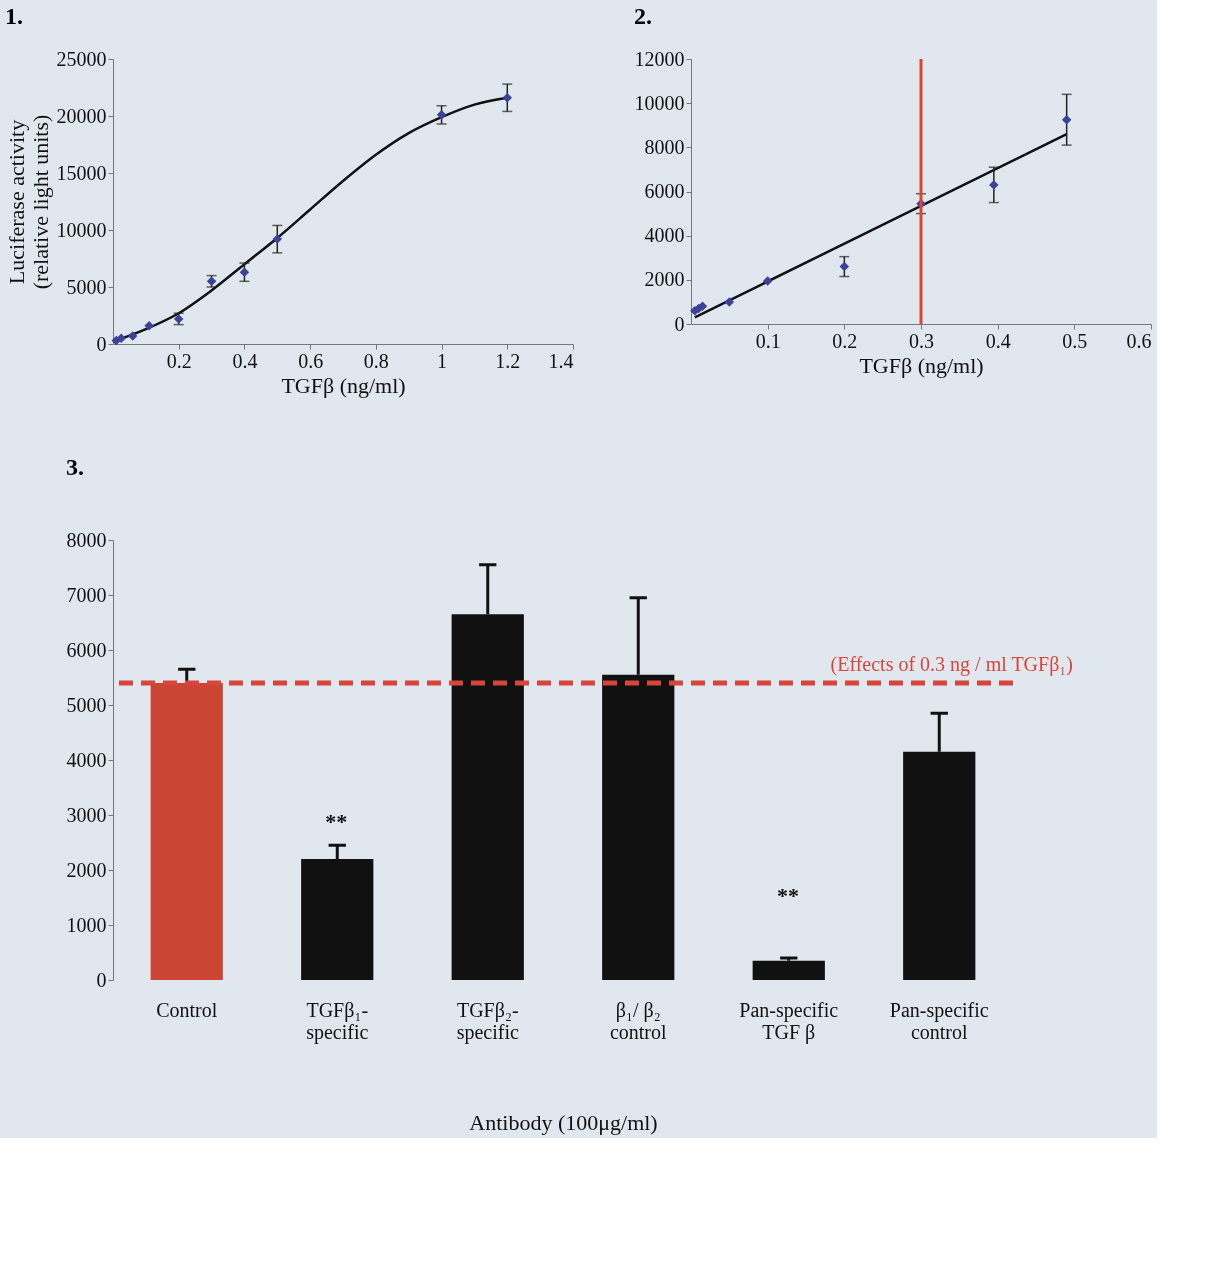  What do you see at coordinates (921, 340) in the screenshot?
I see `x-tick-label: 0.3` at bounding box center [921, 340].